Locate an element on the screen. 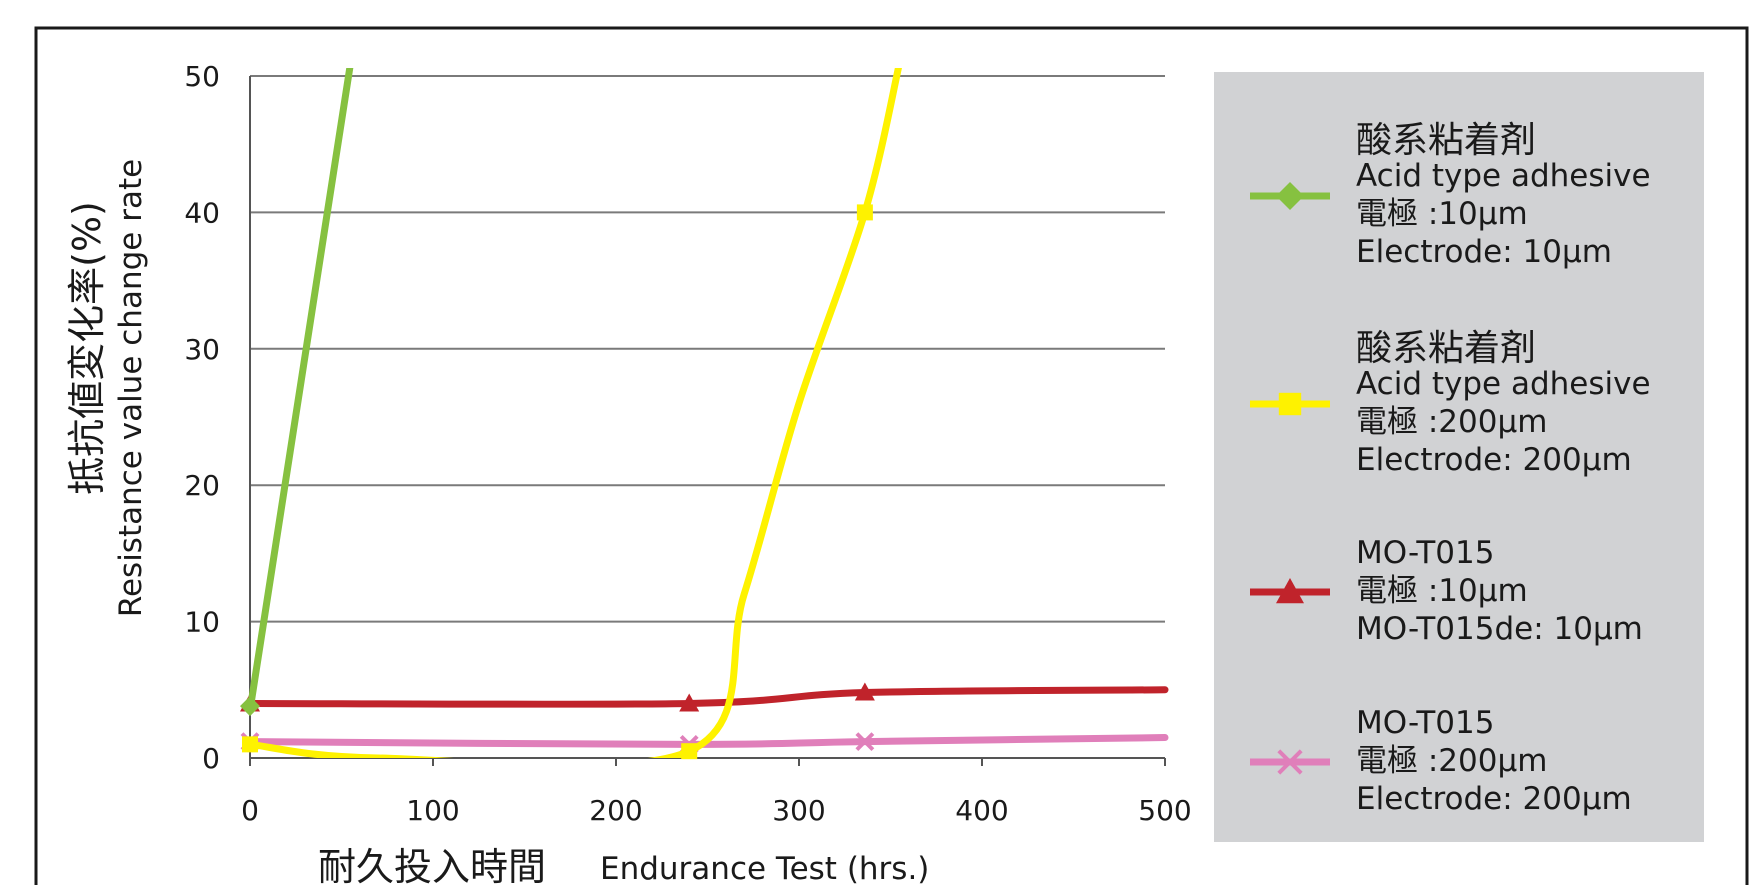 This screenshot has height=885, width=1752. legend-text-pink: Electrode: 200μm is located at coordinates (1494, 799).